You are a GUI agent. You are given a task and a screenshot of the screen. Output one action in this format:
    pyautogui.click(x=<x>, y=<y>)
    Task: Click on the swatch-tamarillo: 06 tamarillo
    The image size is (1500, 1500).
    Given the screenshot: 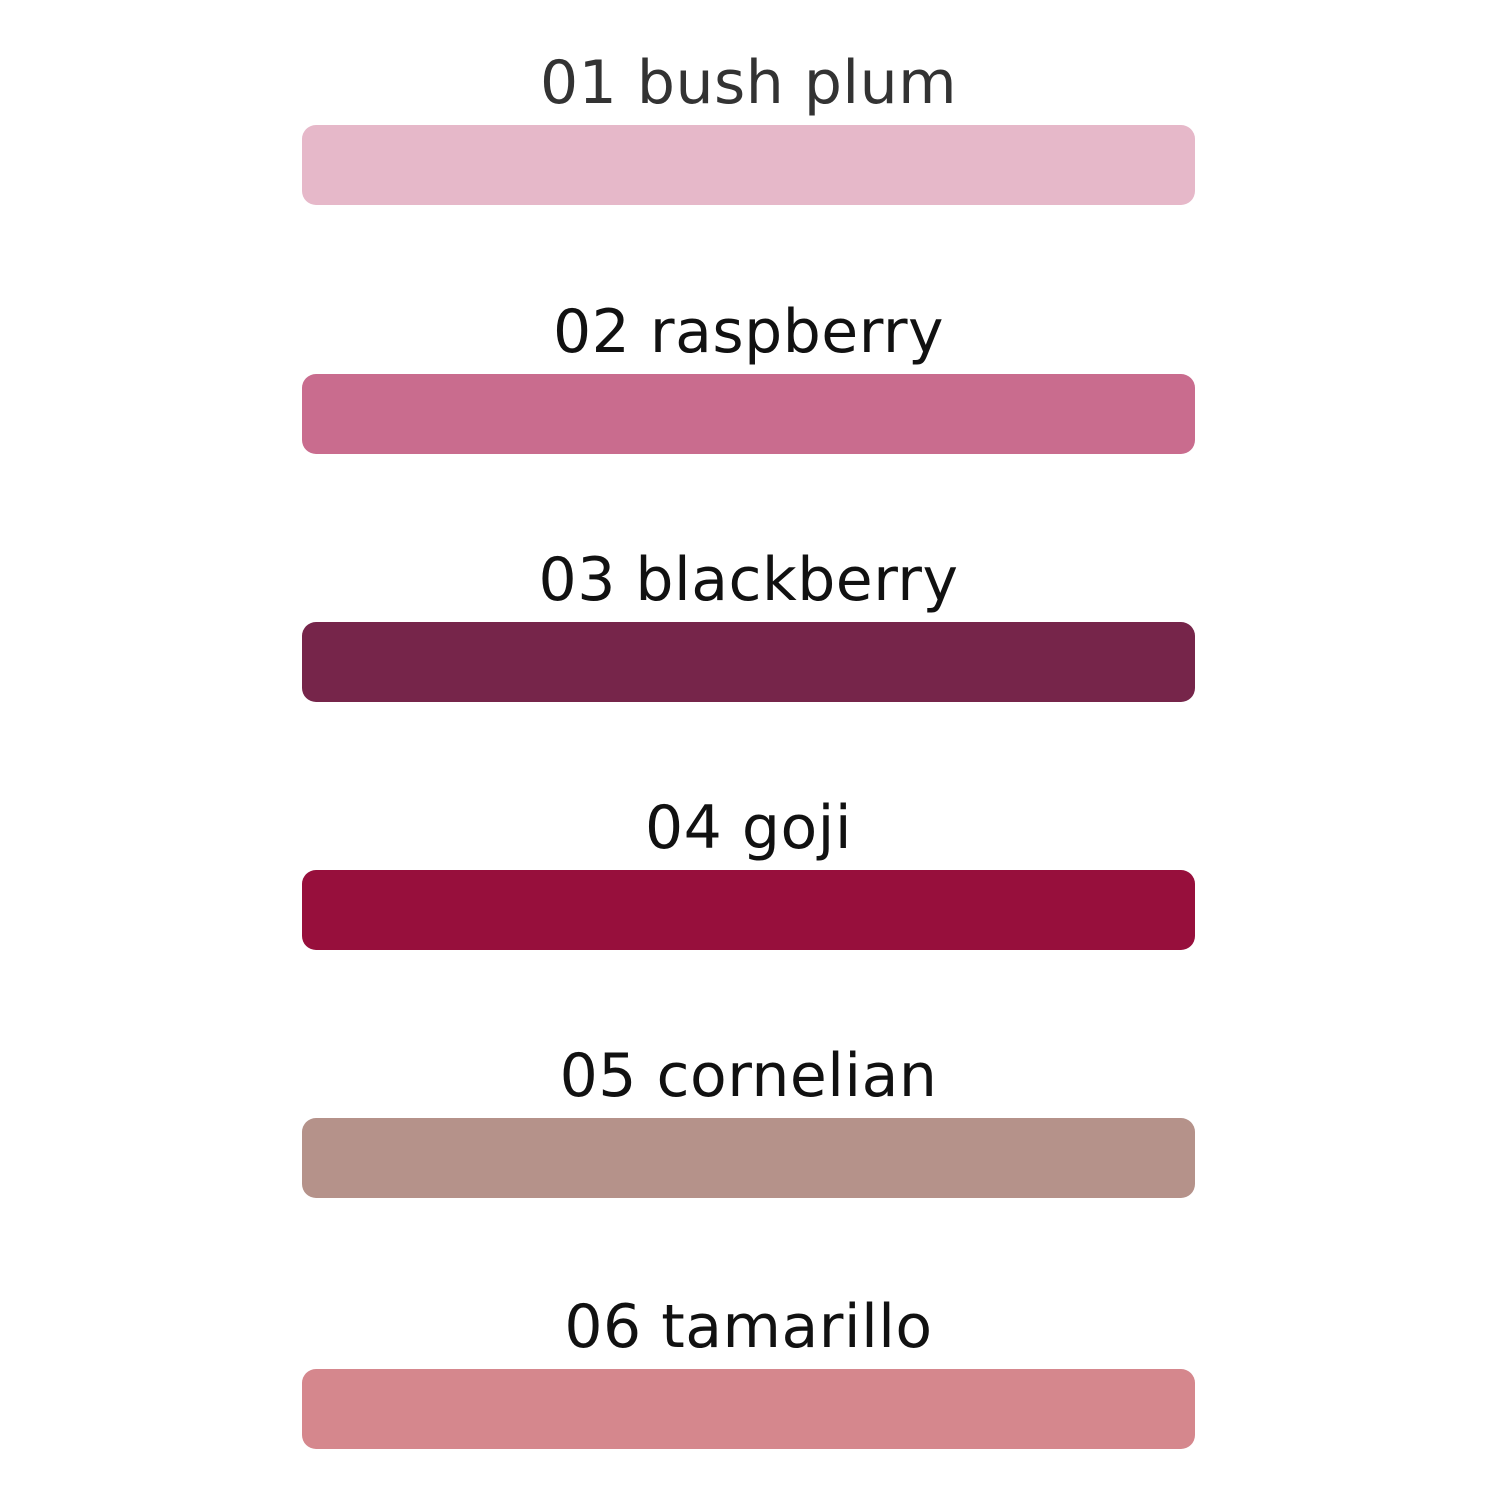 What is the action you would take?
    pyautogui.click(x=748, y=1370)
    